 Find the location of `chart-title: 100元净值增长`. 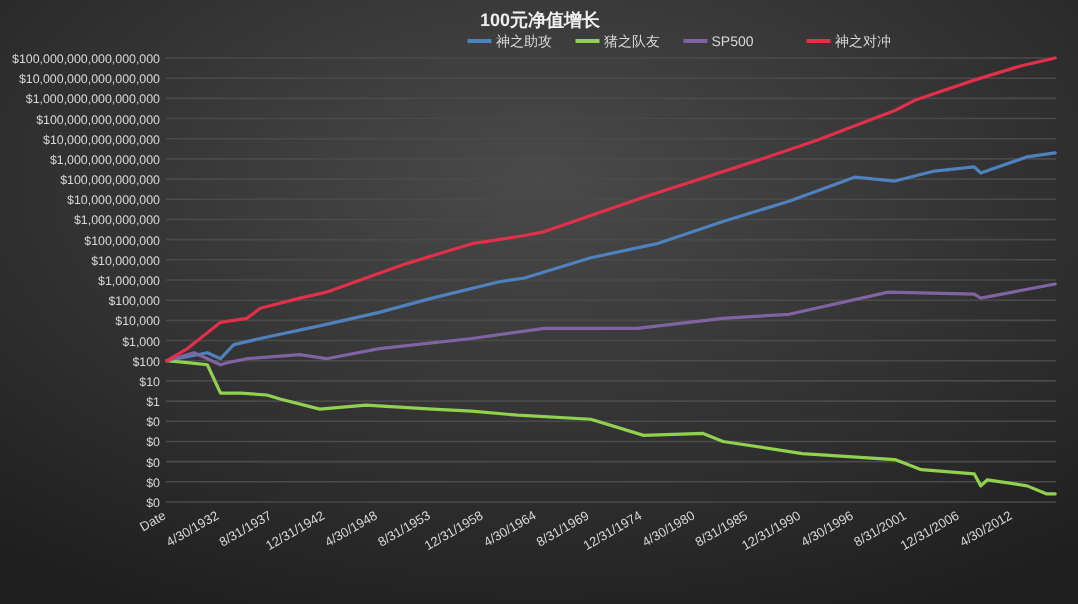

chart-title: 100元净值增长 is located at coordinates (540, 20).